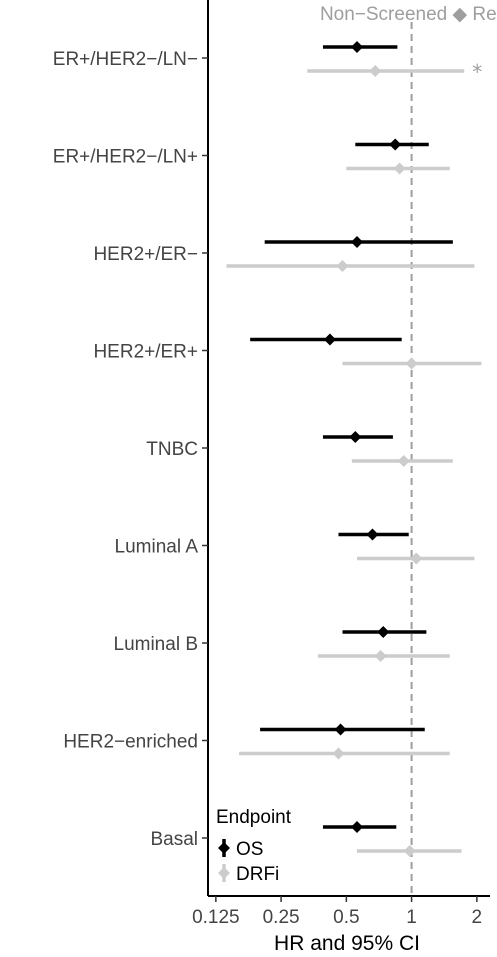 The width and height of the screenshot is (497, 957). Describe the element at coordinates (477, 72) in the screenshot. I see `significance-star: *` at that location.